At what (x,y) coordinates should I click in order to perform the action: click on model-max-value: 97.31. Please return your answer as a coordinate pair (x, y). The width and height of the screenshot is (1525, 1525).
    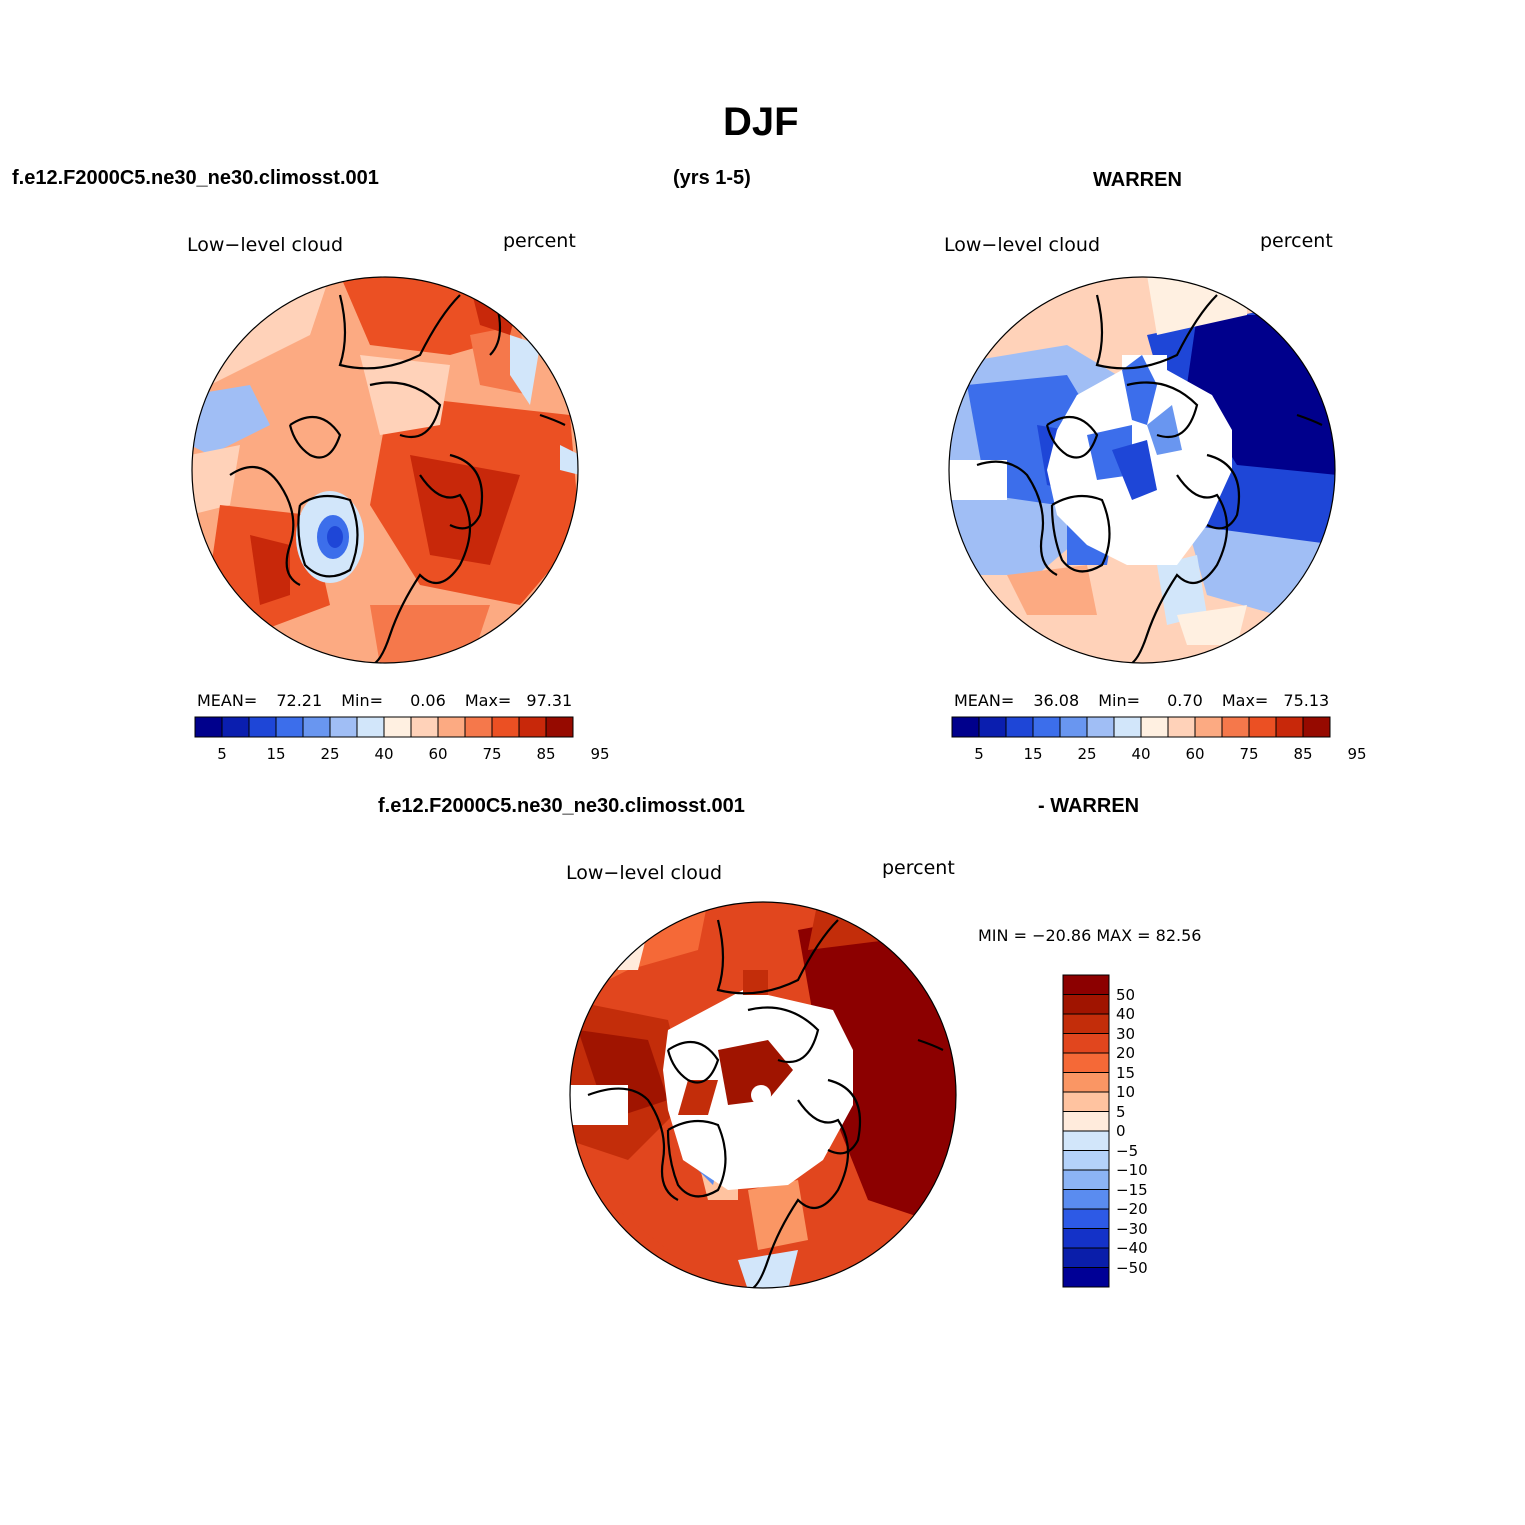
    Looking at the image, I should click on (549, 700).